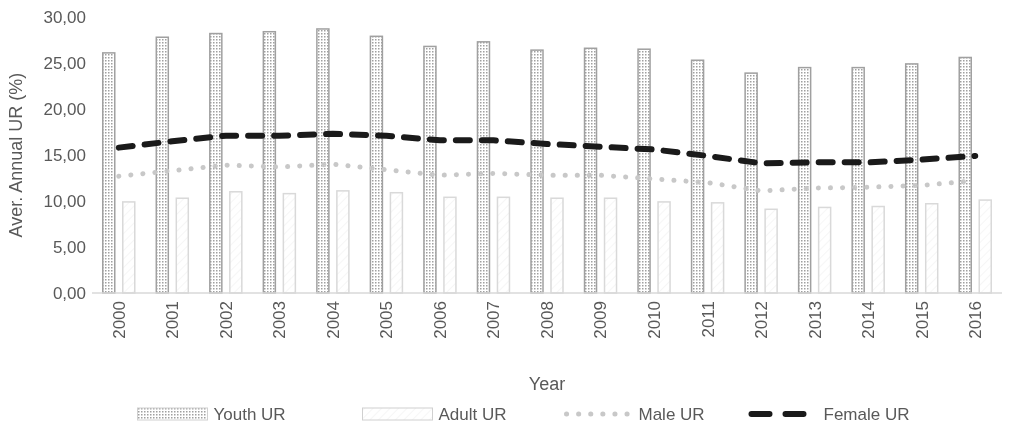 This screenshot has width=1010, height=427. What do you see at coordinates (762, 320) in the screenshot?
I see `x-tick-label: 2012` at bounding box center [762, 320].